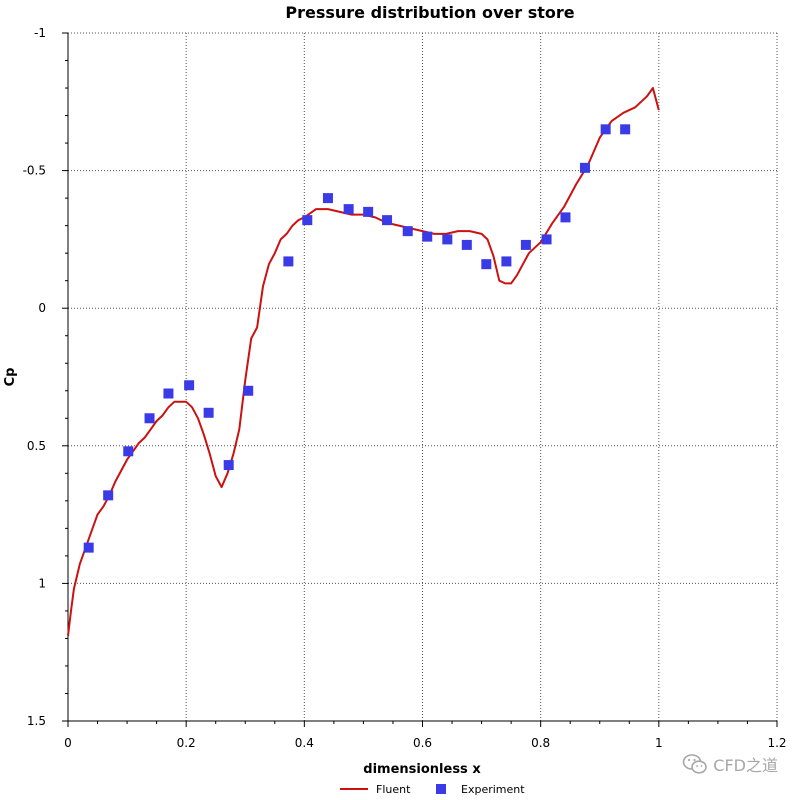  Describe the element at coordinates (68, 743) in the screenshot. I see `x-tick-label: 0` at that location.